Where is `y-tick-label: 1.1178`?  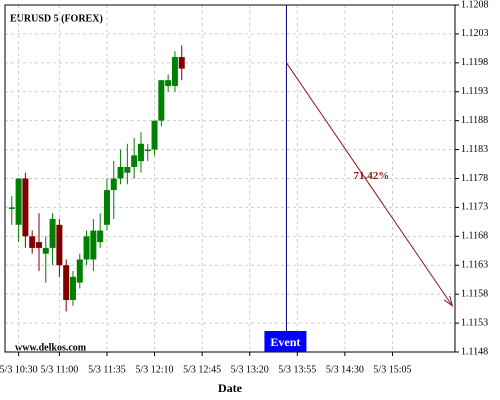
y-tick-label: 1.1178 is located at coordinates (474, 178).